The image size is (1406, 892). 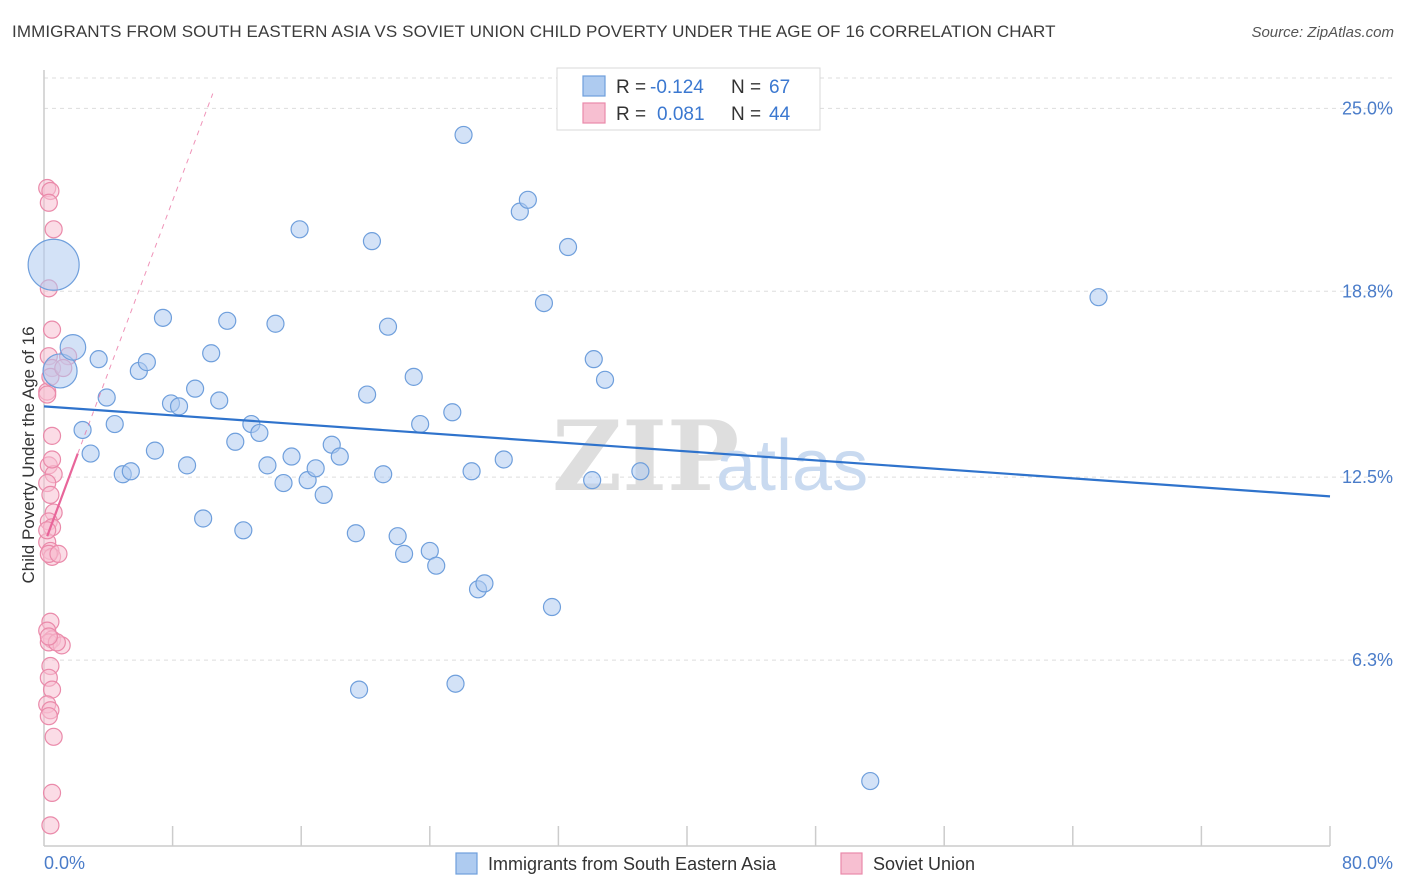 What do you see at coordinates (1322, 32) in the screenshot?
I see `source-credit: Source: ZipAtlas.com` at bounding box center [1322, 32].